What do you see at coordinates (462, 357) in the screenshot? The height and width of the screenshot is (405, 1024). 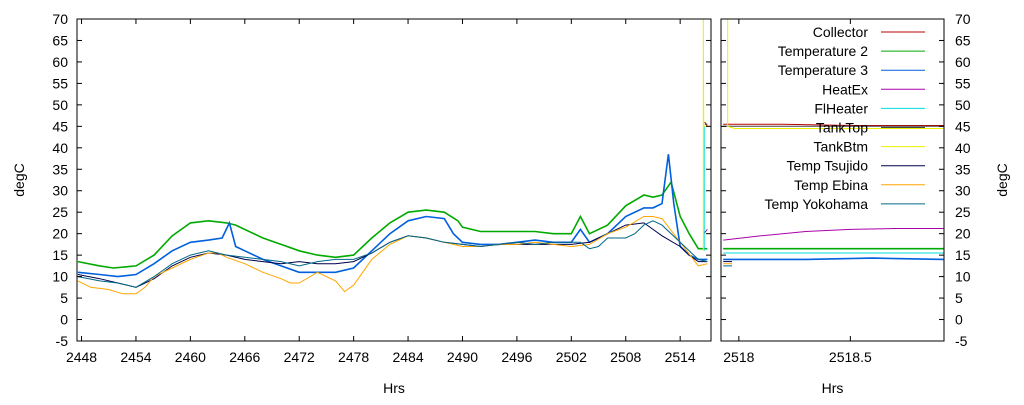 I see `x-tick-label: 2490` at bounding box center [462, 357].